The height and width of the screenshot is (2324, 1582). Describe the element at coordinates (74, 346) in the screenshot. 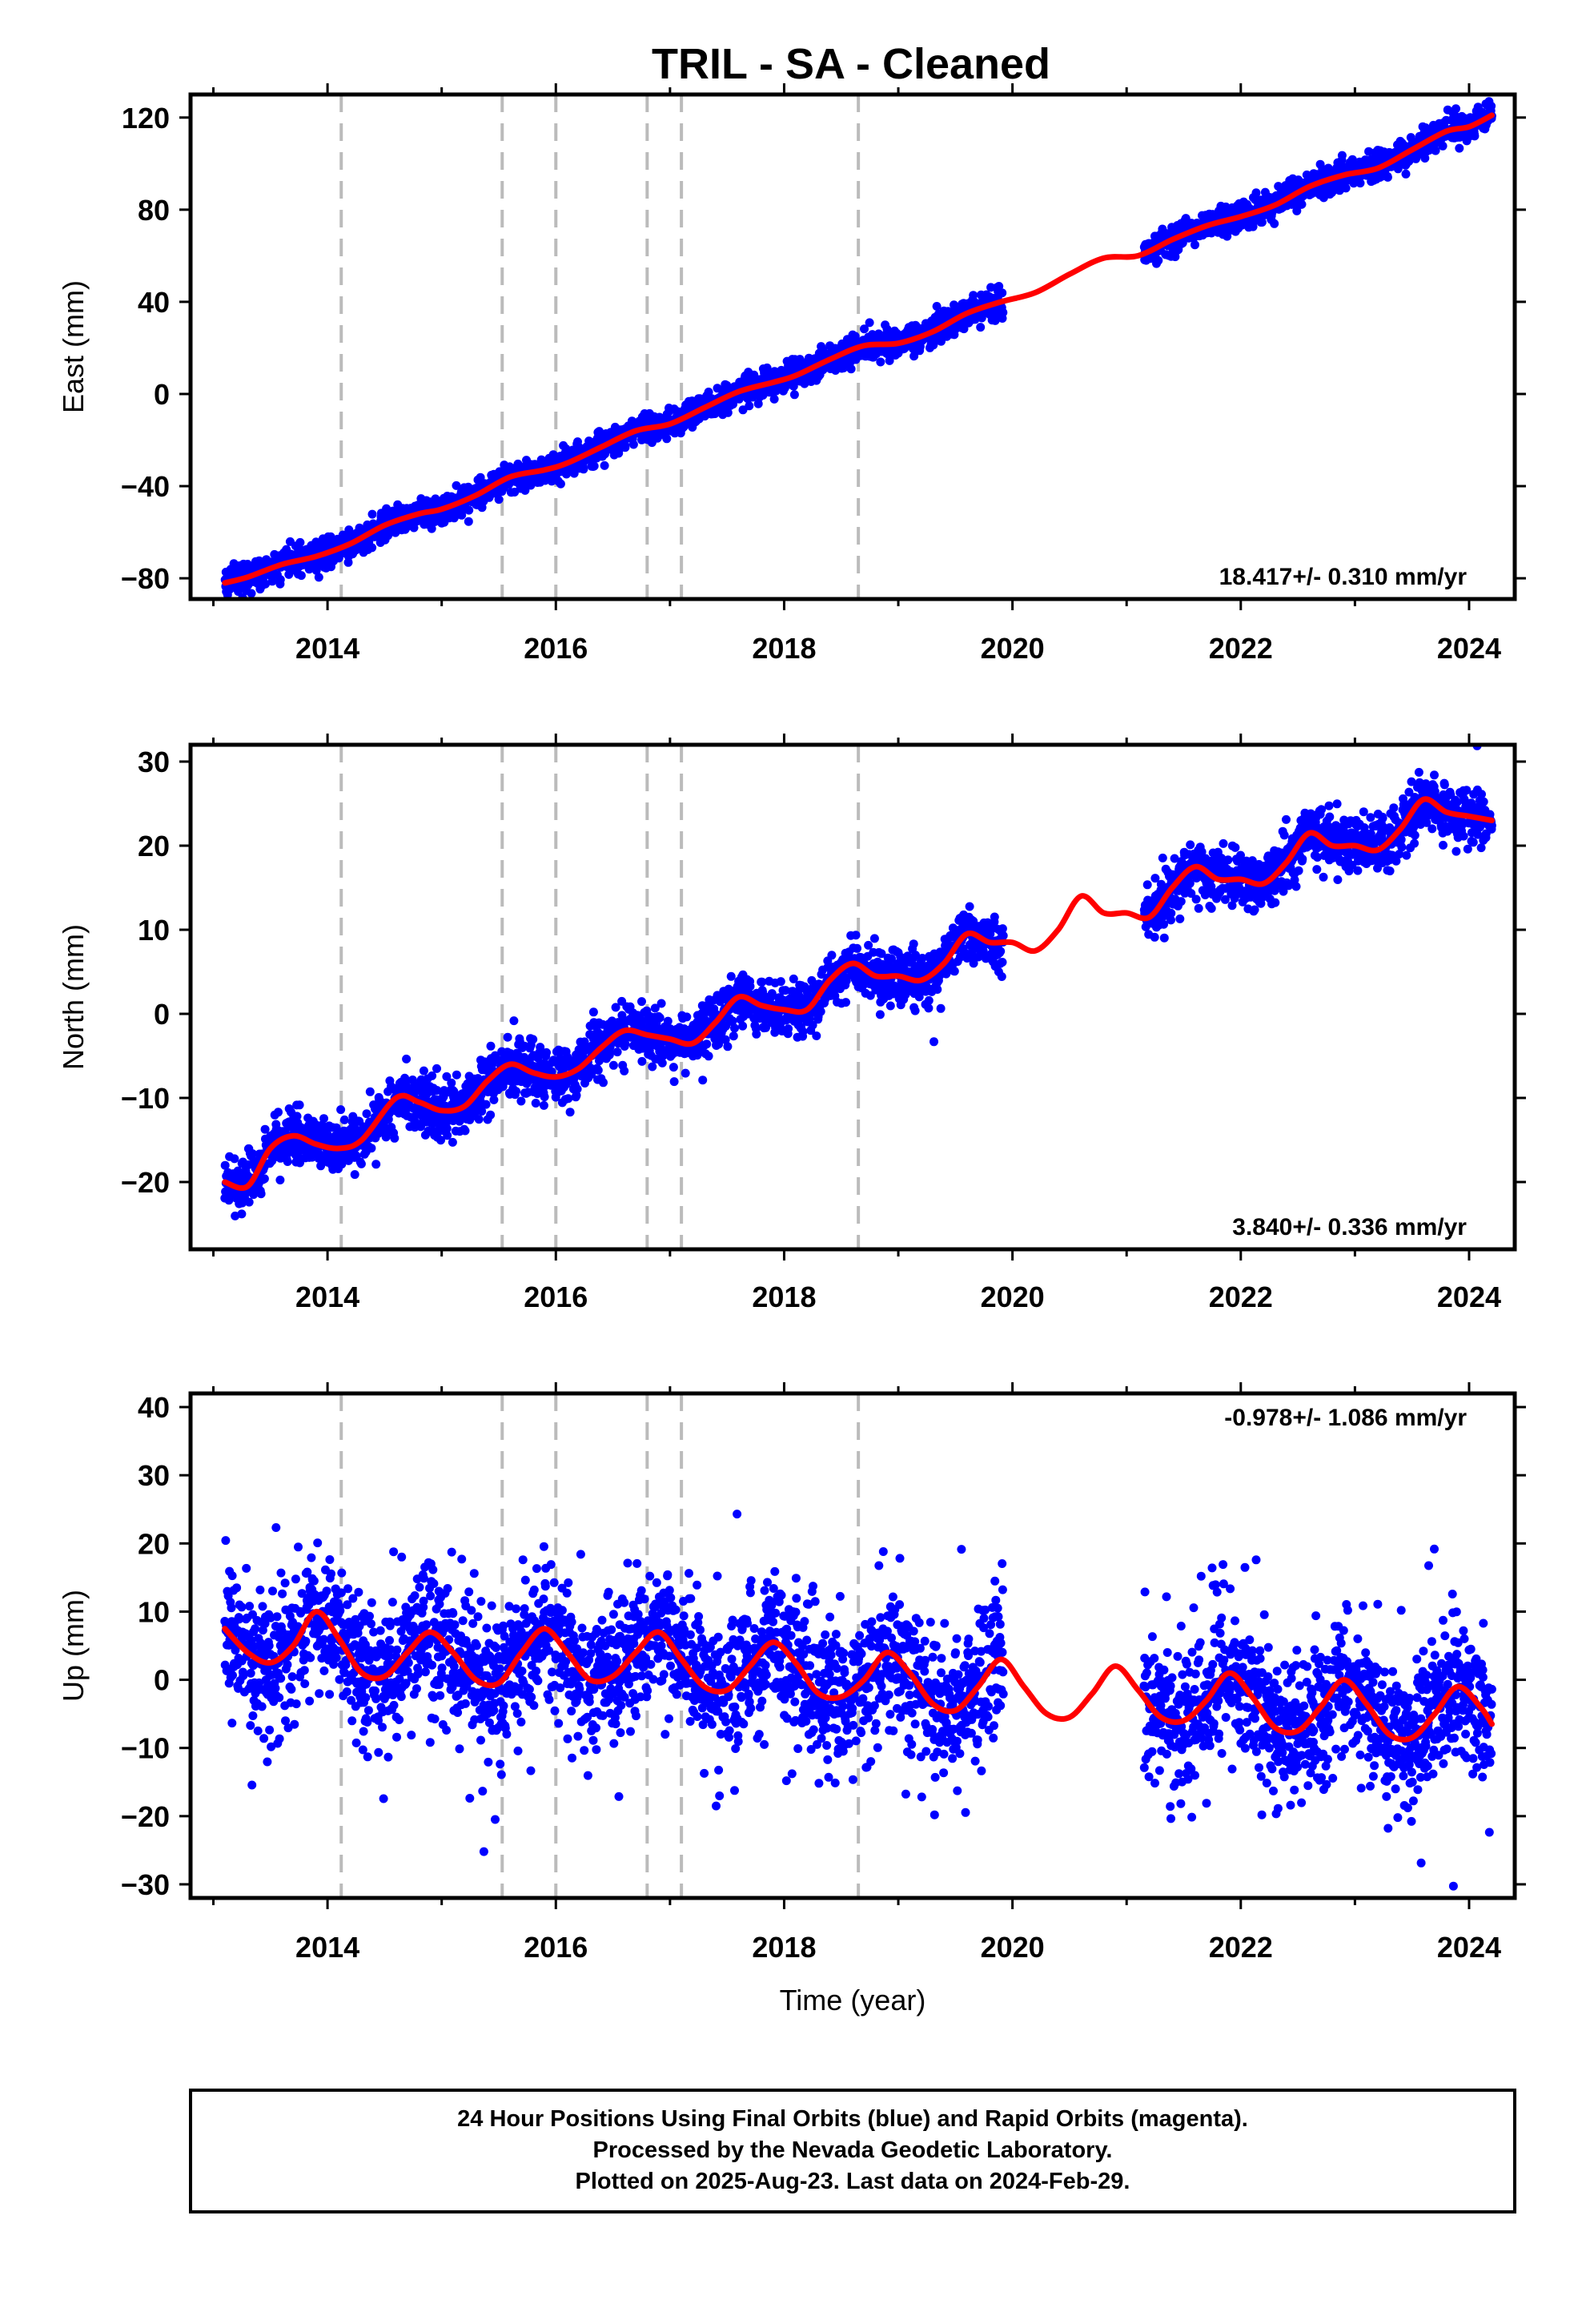

I see `y-axis-label: East (mm)` at that location.